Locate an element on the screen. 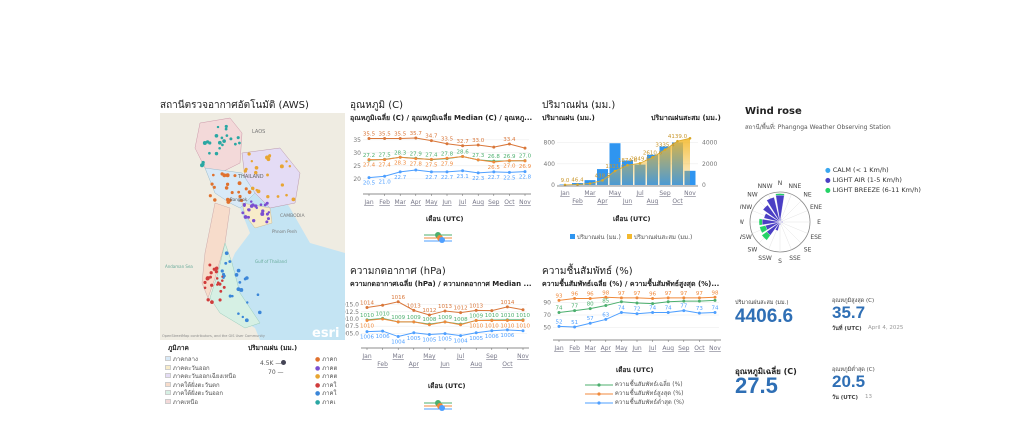 The width and height of the screenshot is (1024, 444). rain-legend-cumulative: ปริมาณฝนสะสม (มม.) is located at coordinates (659, 237).